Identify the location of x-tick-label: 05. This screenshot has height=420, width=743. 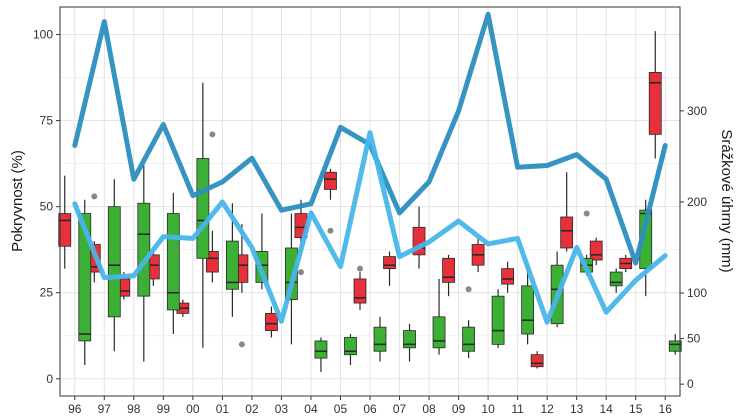
(341, 409).